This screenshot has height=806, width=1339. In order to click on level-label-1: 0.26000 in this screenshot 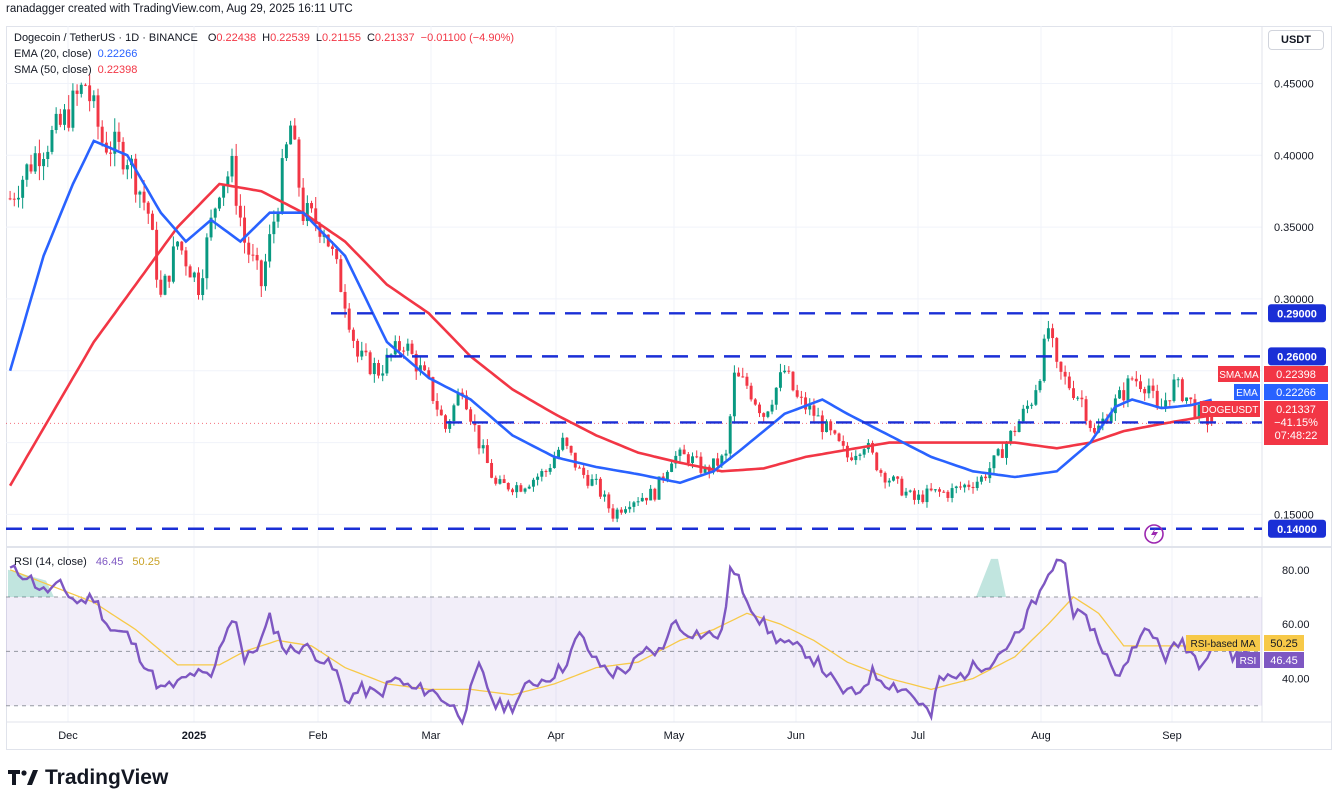, I will do `click(1297, 357)`.